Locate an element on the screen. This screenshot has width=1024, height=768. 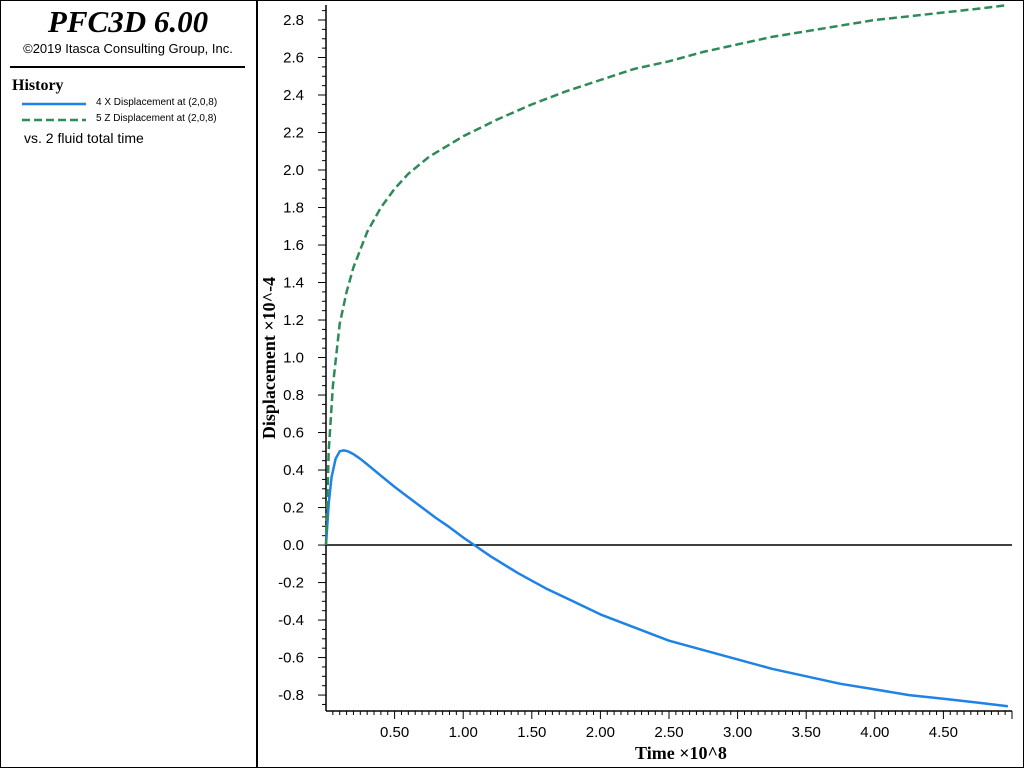
y-tick-label: 0.8 is located at coordinates (293, 395).